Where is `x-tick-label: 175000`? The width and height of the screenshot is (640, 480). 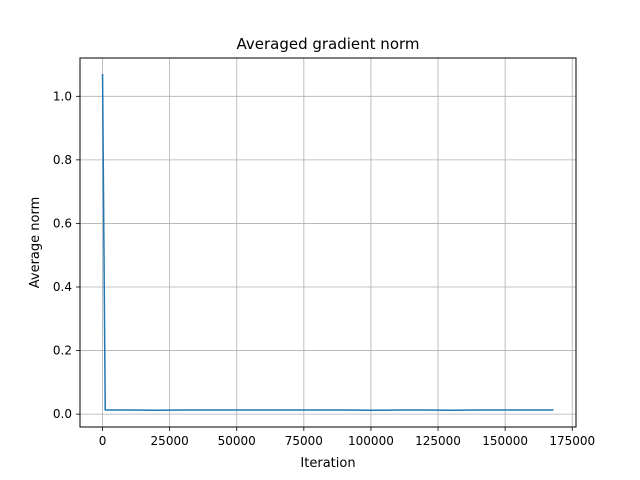 x-tick-label: 175000 is located at coordinates (572, 441).